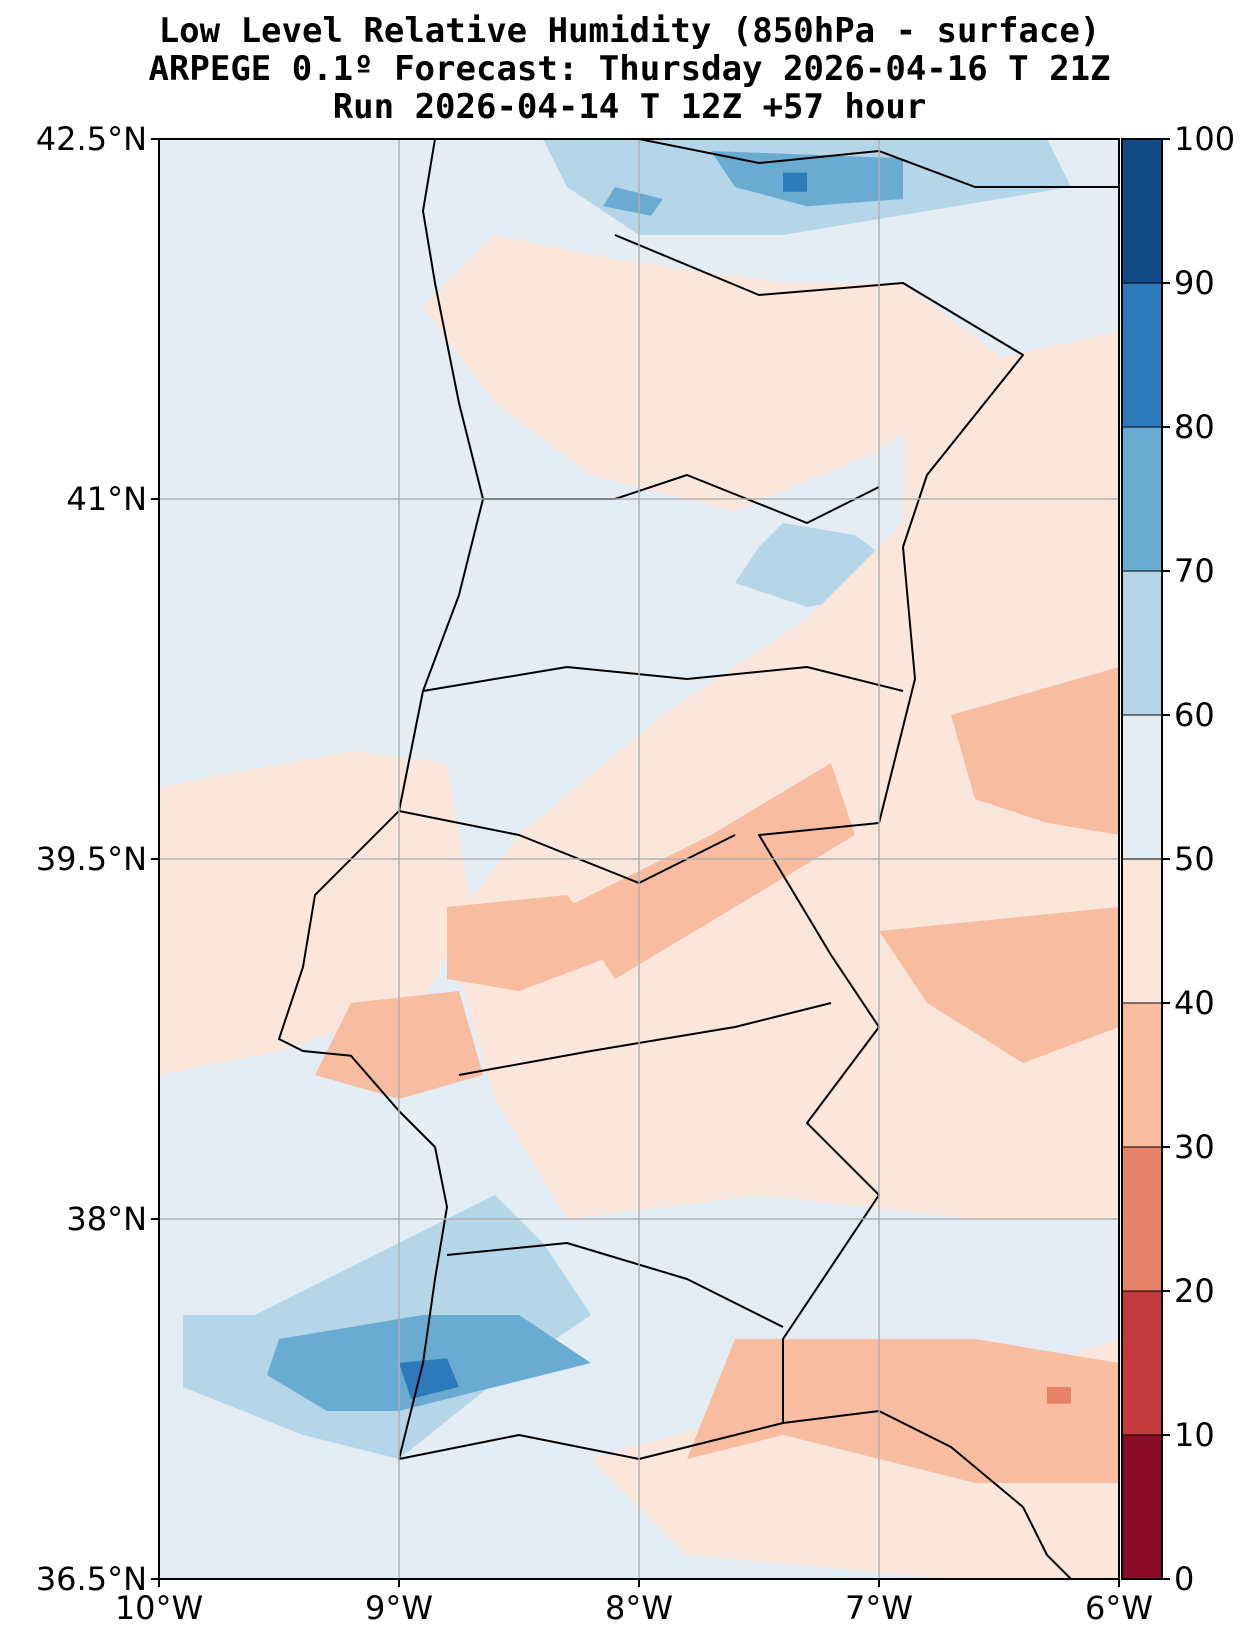 The width and height of the screenshot is (1259, 1646). Describe the element at coordinates (1059, 1395) in the screenshot. I see `south-driest-cell-region` at that location.